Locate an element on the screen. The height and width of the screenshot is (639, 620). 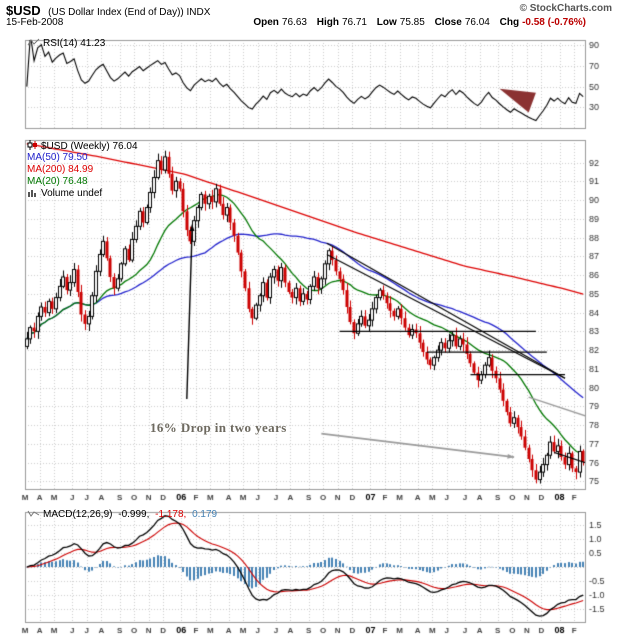
symbol-legend-row: $USD (Weekly) 76.04 is located at coordinates (82, 146).